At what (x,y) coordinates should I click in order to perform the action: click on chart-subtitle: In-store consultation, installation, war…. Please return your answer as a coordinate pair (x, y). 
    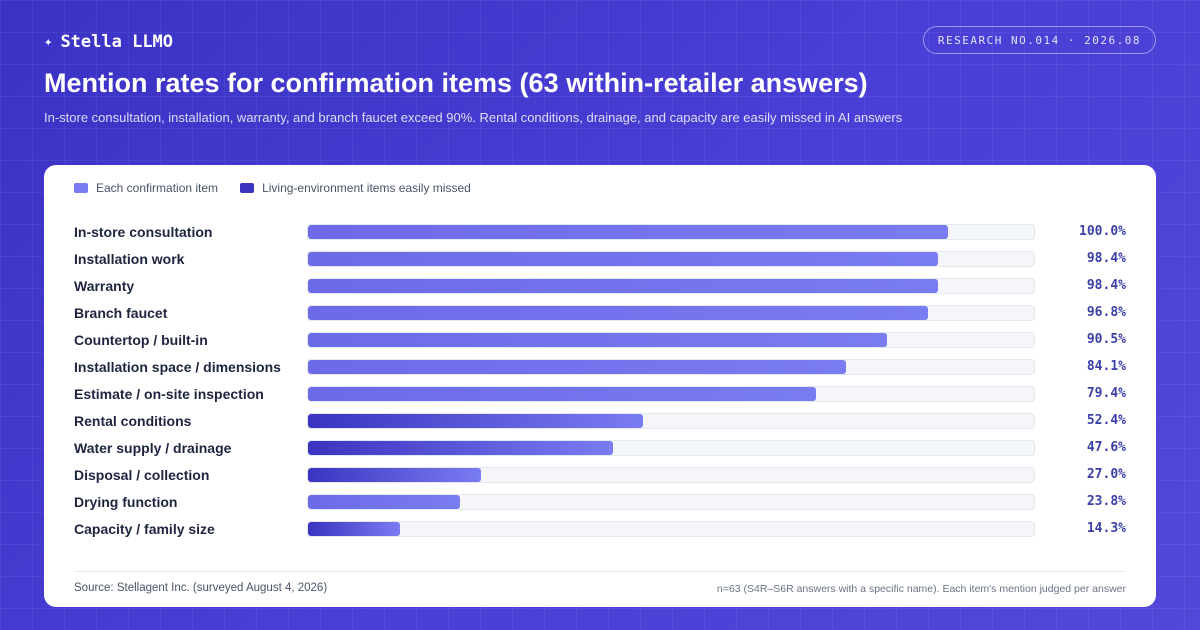
    Looking at the image, I should click on (473, 117).